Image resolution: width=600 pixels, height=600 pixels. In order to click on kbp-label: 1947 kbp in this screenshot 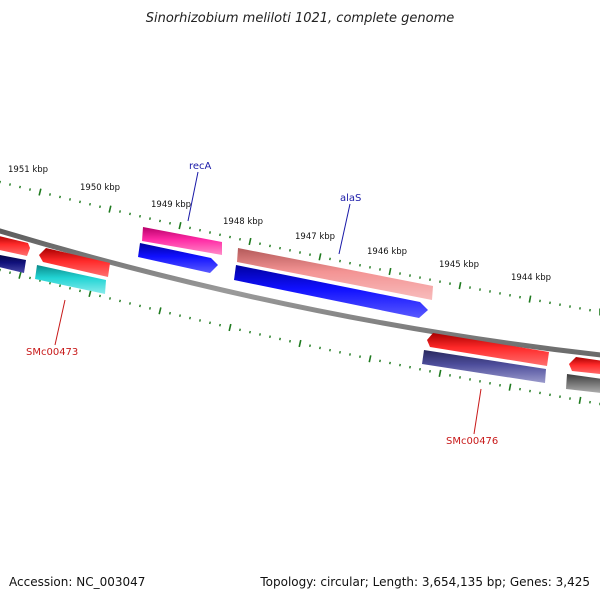, I will do `click(315, 237)`.